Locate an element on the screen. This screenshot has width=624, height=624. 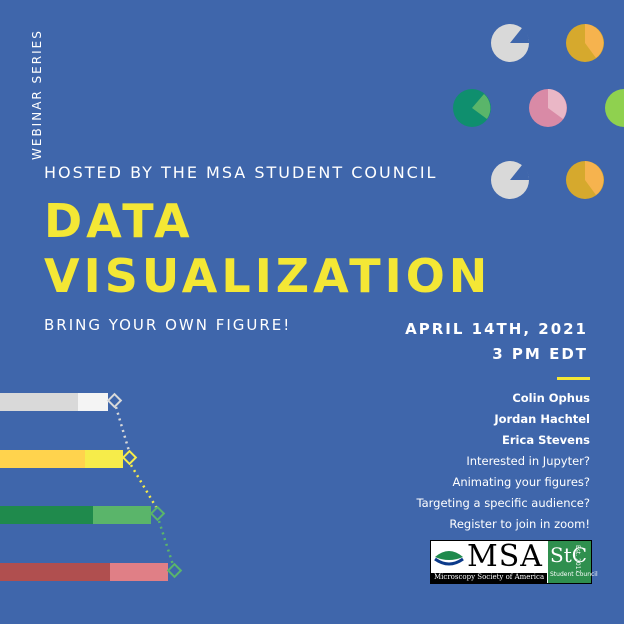
topic-3: Targeting a specific audience? is located at coordinates (503, 503).